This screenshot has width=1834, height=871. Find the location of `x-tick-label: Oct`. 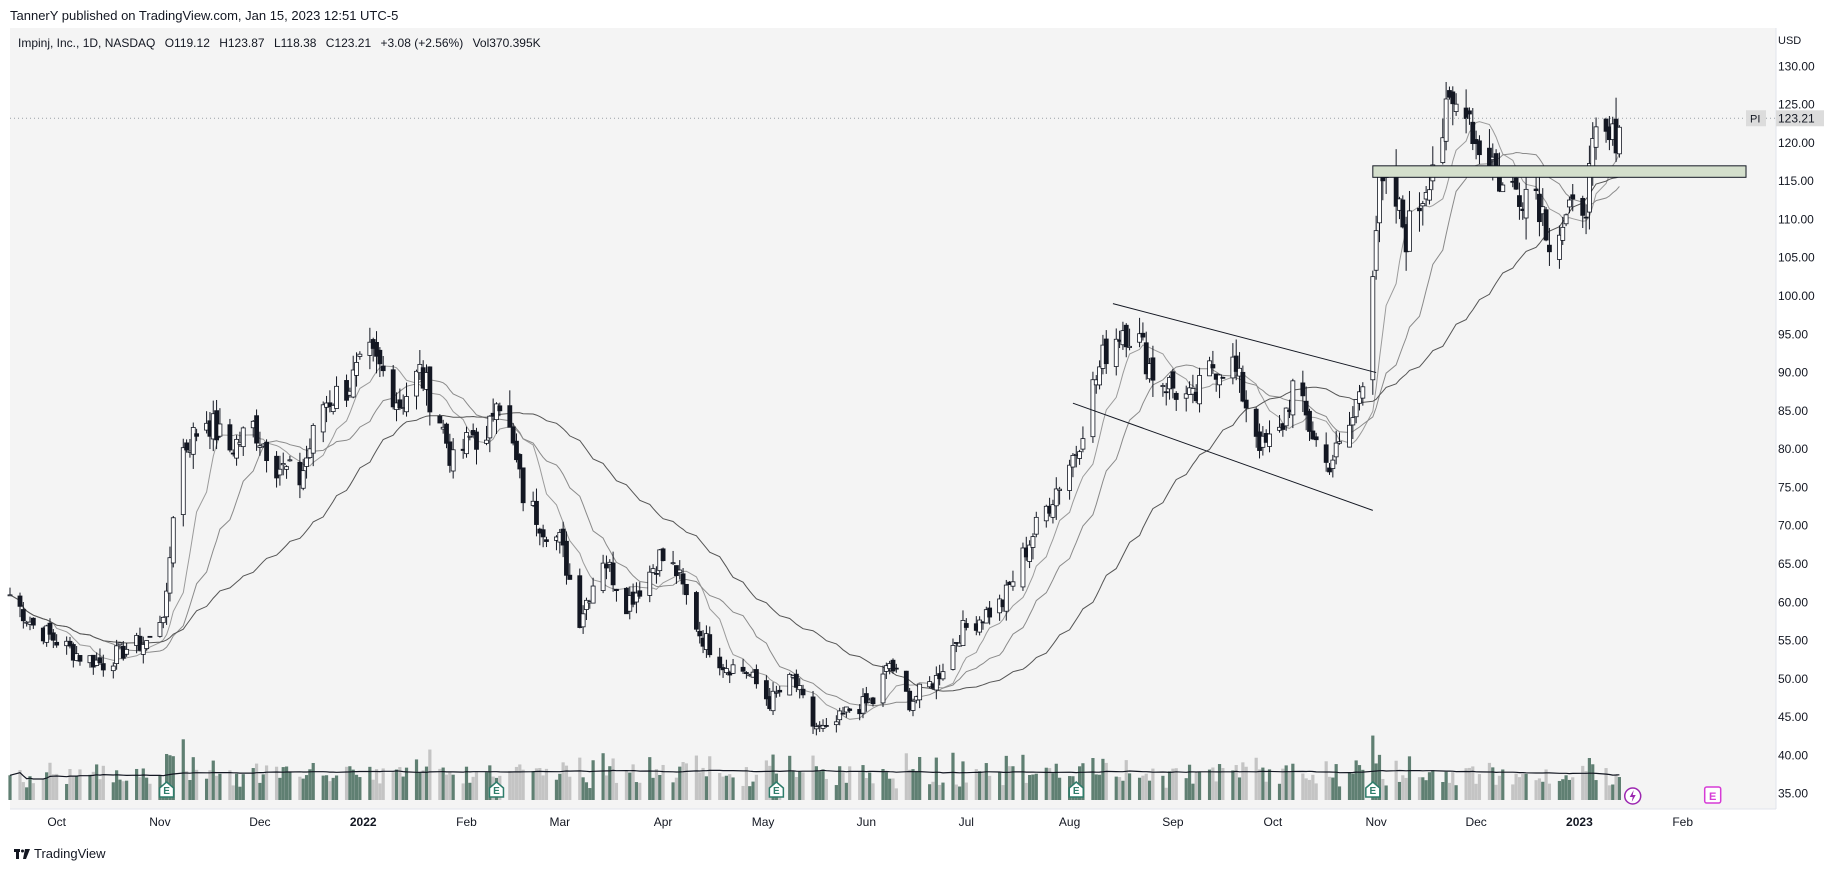

x-tick-label: Oct is located at coordinates (56, 822).